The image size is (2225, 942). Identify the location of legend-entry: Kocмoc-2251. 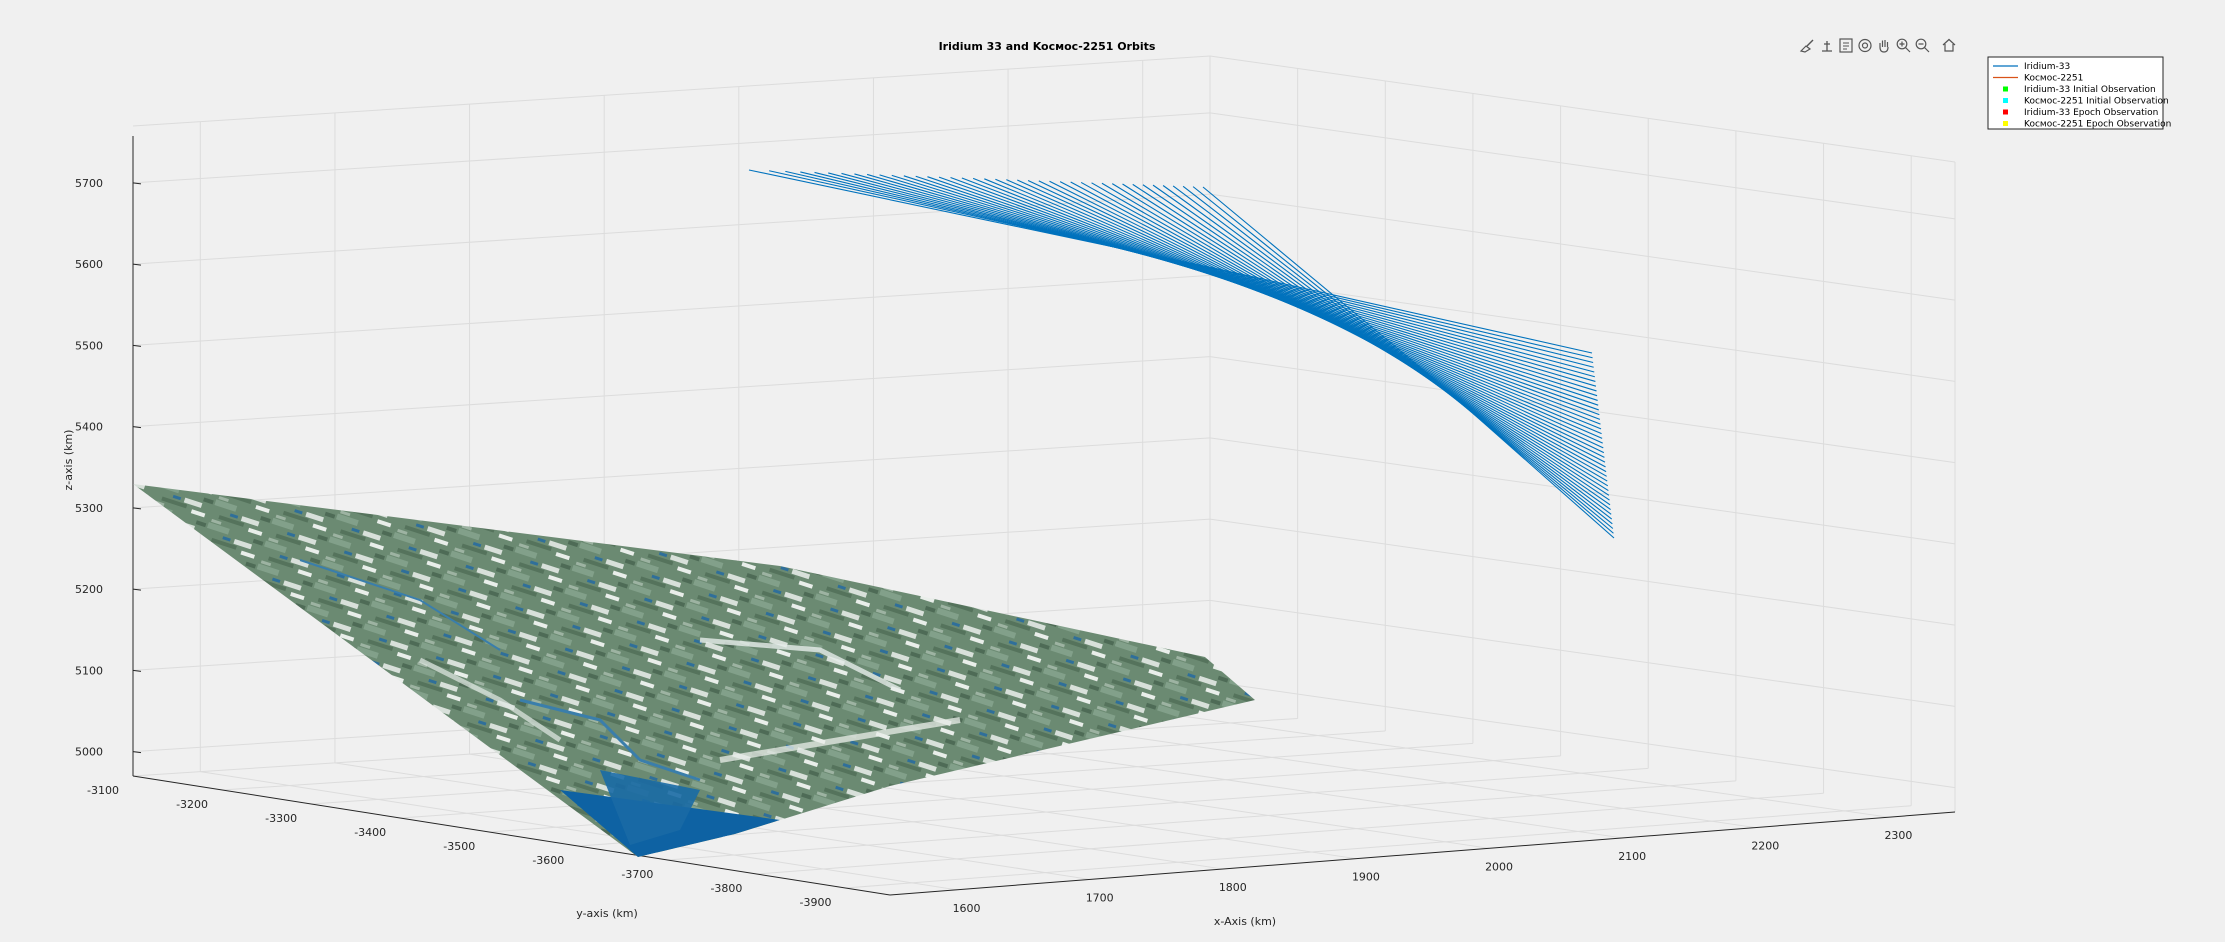
(2038, 79).